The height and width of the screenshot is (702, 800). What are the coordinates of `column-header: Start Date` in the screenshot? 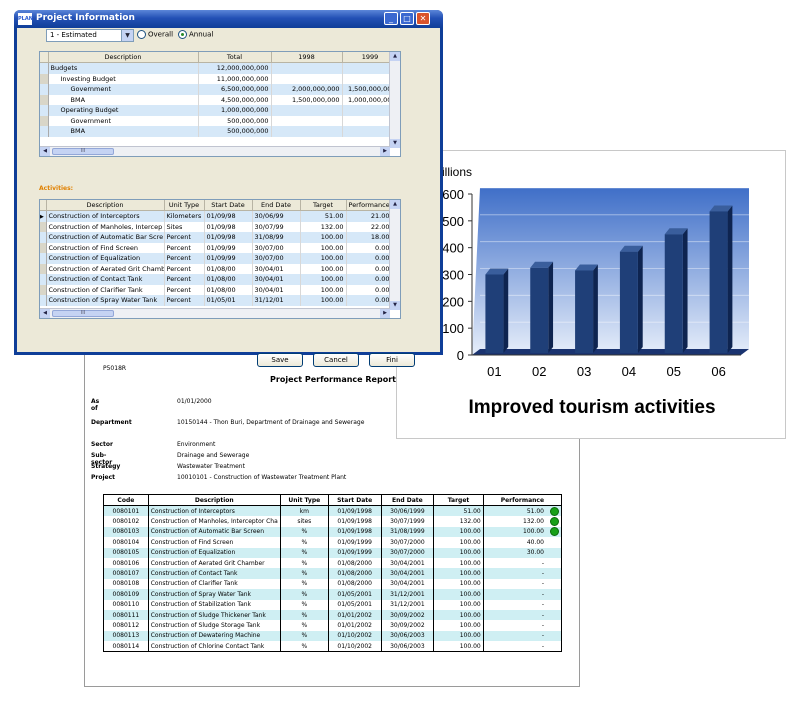 It's located at (228, 205).